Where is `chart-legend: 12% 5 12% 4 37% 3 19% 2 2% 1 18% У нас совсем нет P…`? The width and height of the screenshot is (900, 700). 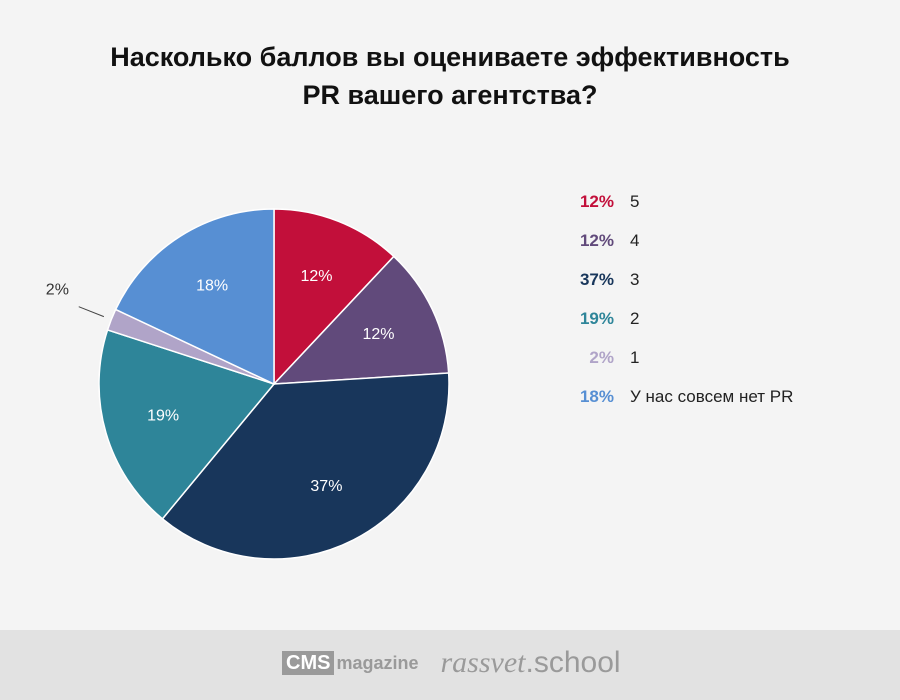
chart-legend: 12% 5 12% 4 37% 3 19% 2 2% 1 18% У нас совсем нет P… is located at coordinates (720, 299).